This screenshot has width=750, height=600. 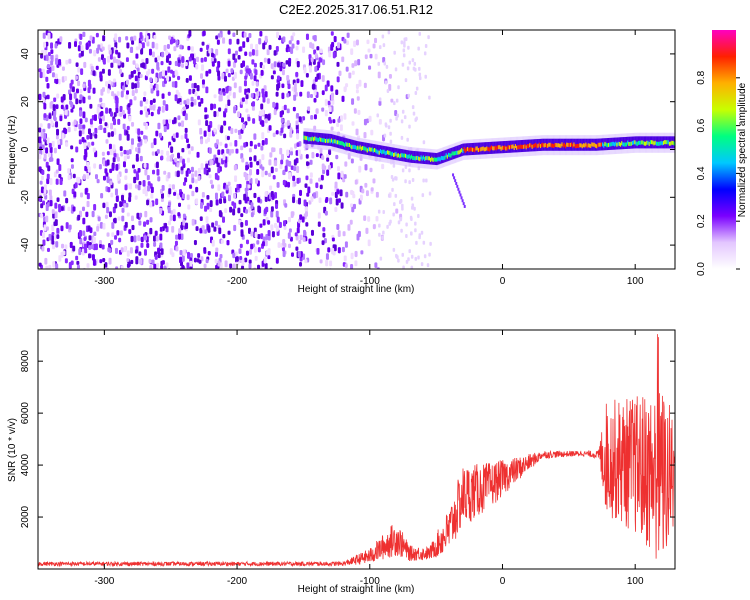 I want to click on colorbar-tick-label: 0.8, so click(x=701, y=77).